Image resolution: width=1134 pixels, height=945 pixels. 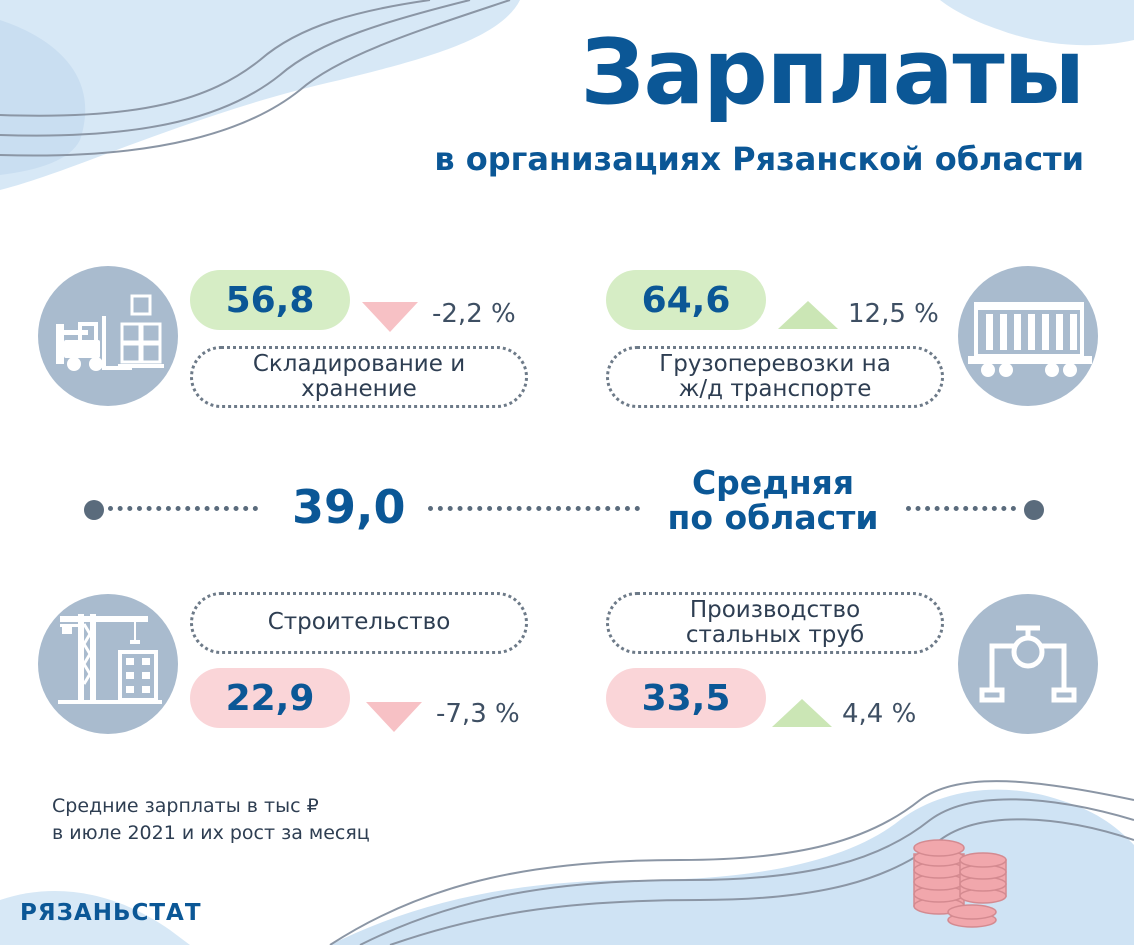 I want to click on crane-icon, so click(x=108, y=664).